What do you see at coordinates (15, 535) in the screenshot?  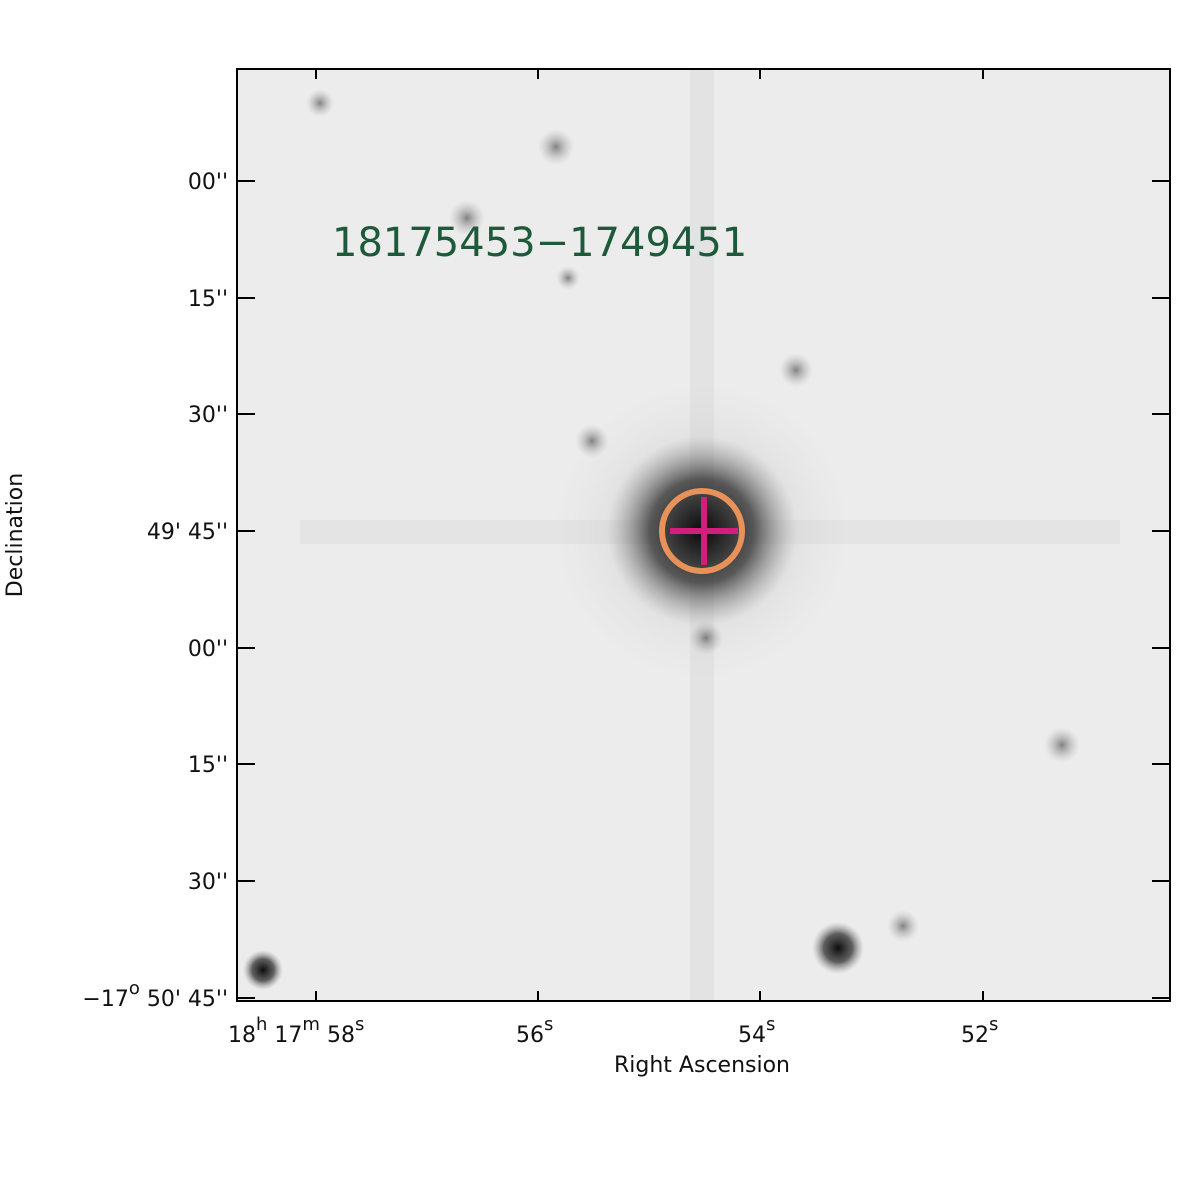 I see `y-axis-label: Declination` at bounding box center [15, 535].